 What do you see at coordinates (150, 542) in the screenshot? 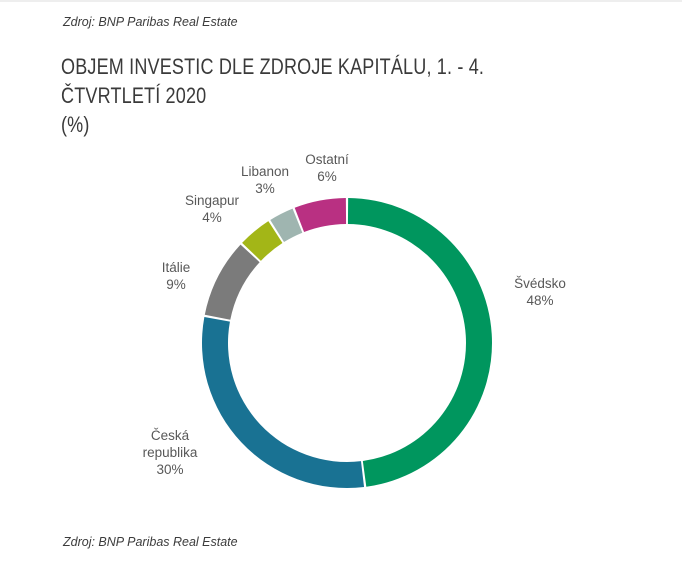
I see `source-note-bottom: Zdroj: BNP Paribas Real Estate` at bounding box center [150, 542].